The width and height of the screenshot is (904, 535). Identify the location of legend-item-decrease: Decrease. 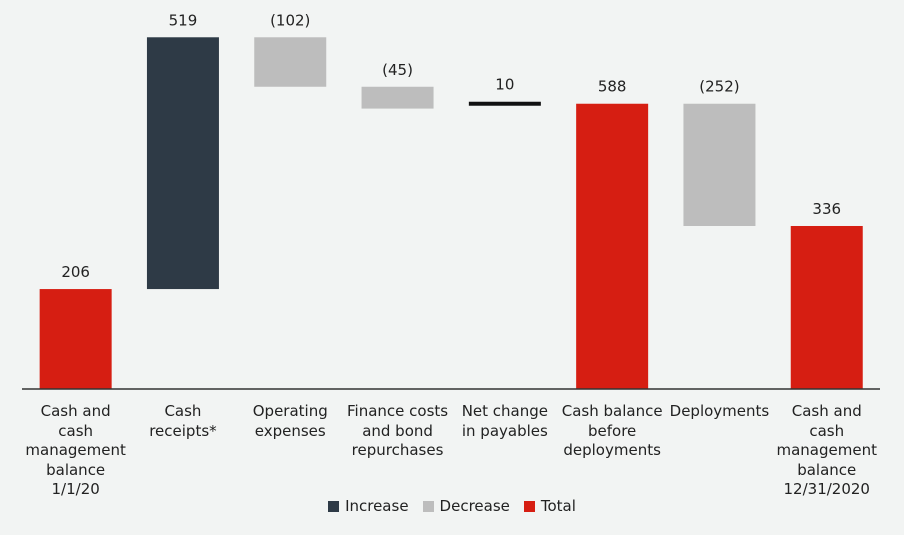
(466, 506).